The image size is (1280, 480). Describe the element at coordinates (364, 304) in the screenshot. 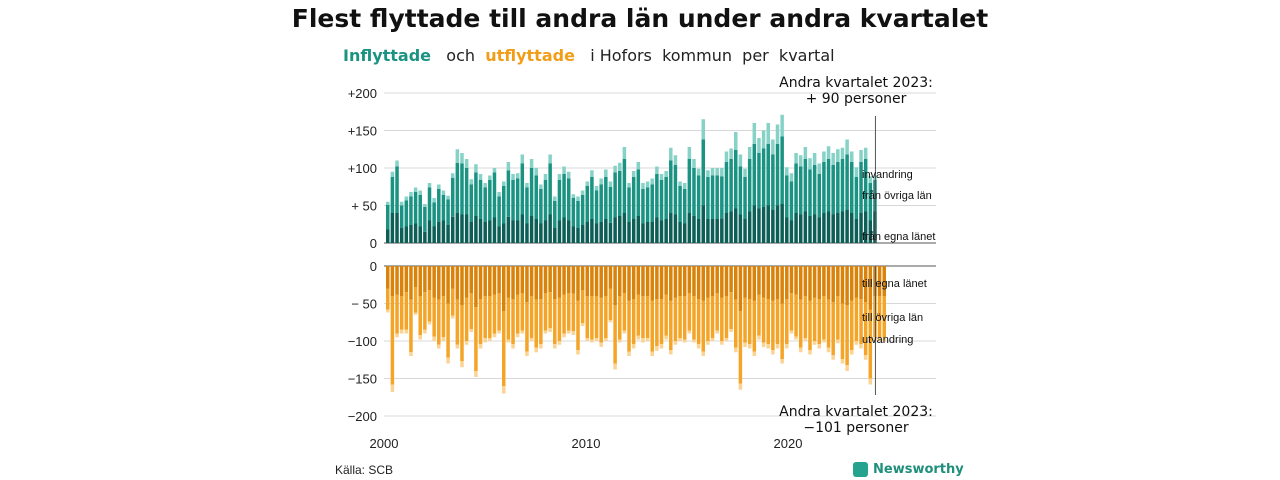

I see `y-tick-label-out: − 50` at that location.